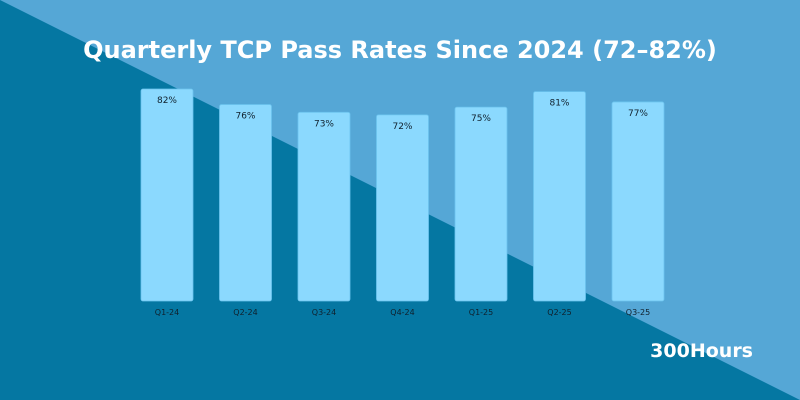 This screenshot has height=400, width=800. Describe the element at coordinates (402, 312) in the screenshot. I see `x-tick-label: Q4-24` at that location.